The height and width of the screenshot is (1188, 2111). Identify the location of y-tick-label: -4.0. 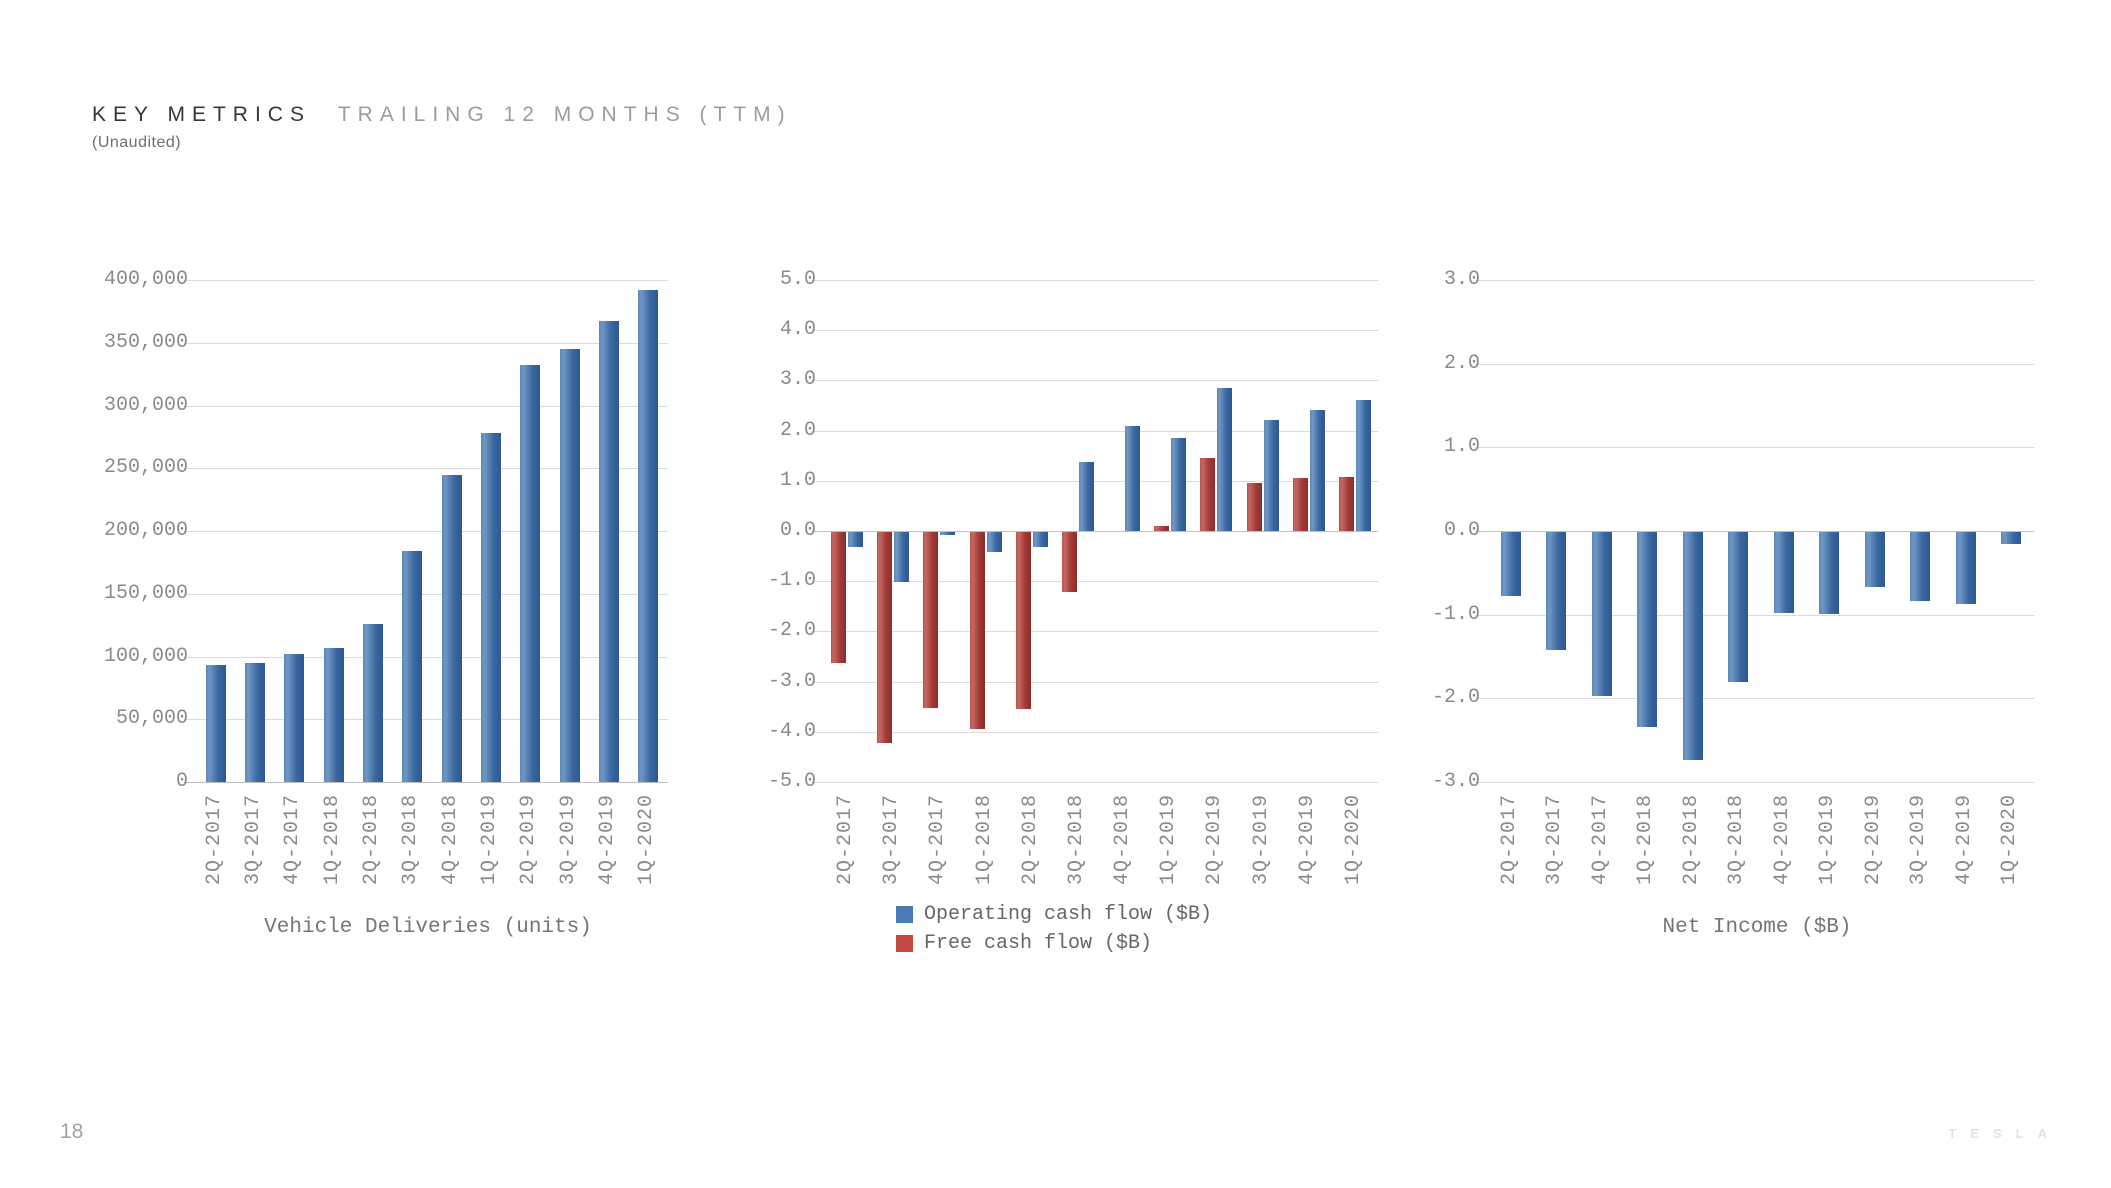
(791, 731).